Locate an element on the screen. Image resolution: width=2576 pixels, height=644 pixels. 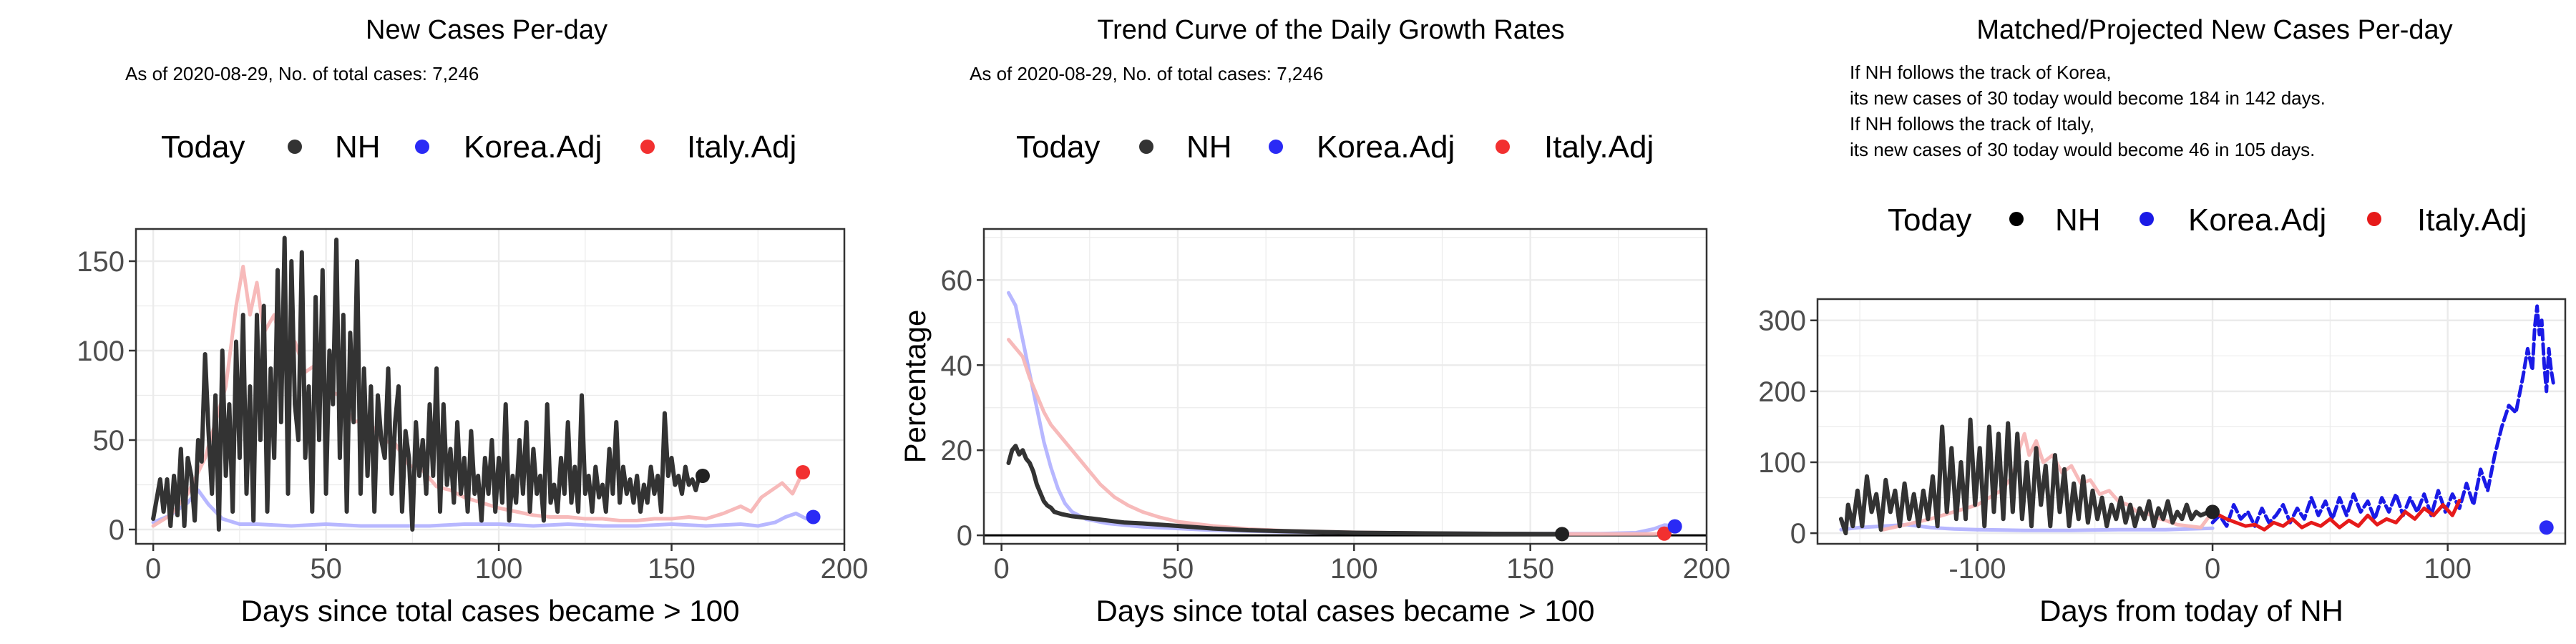
y-tick-label: 200 is located at coordinates (1782, 392).